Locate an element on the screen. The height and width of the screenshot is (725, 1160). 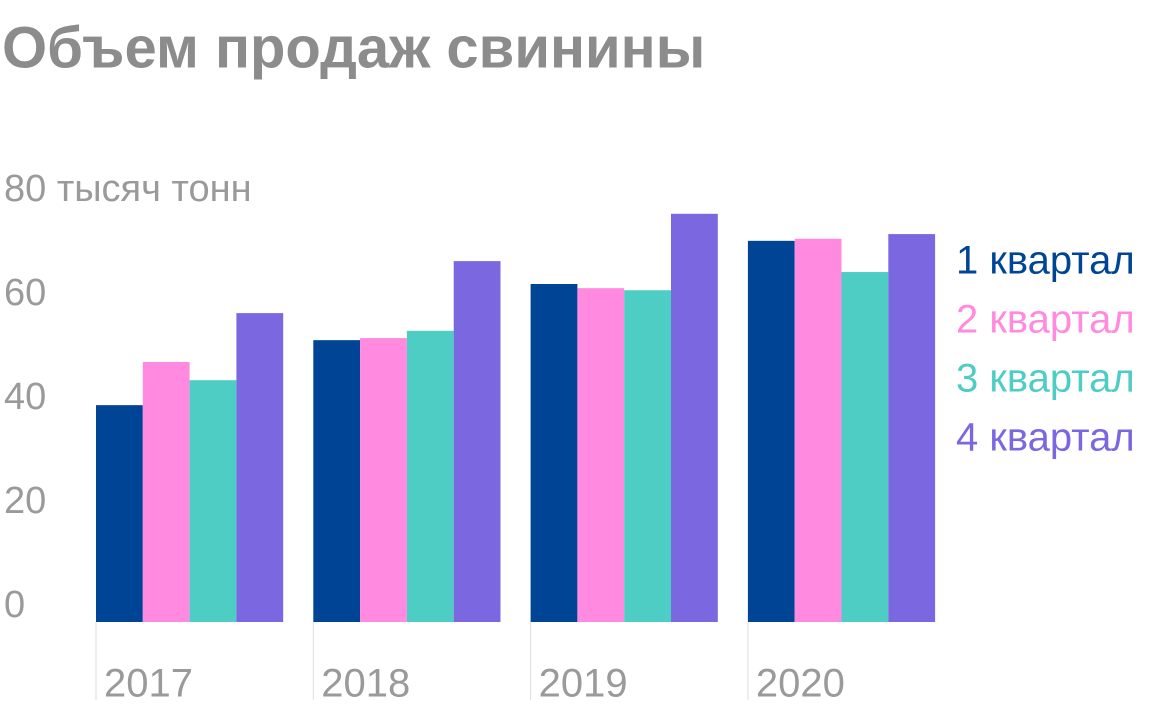
x-tick-label: 2017 is located at coordinates (148, 684).